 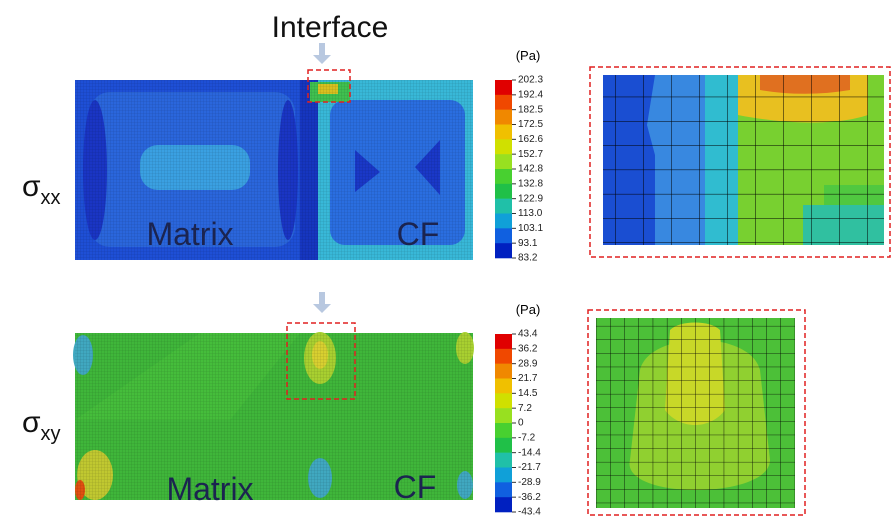 I want to click on row-label: σxy, so click(x=41, y=425).